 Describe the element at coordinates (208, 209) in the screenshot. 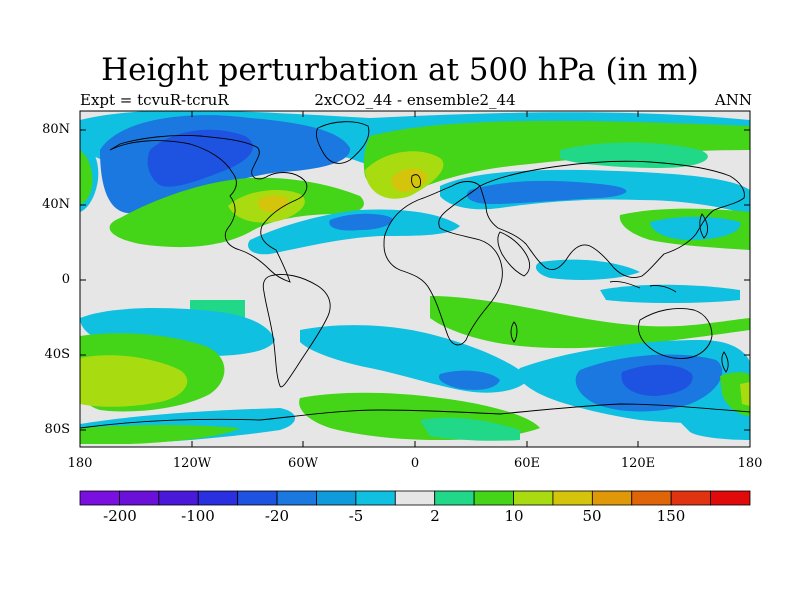

I see `north-america-coast` at that location.